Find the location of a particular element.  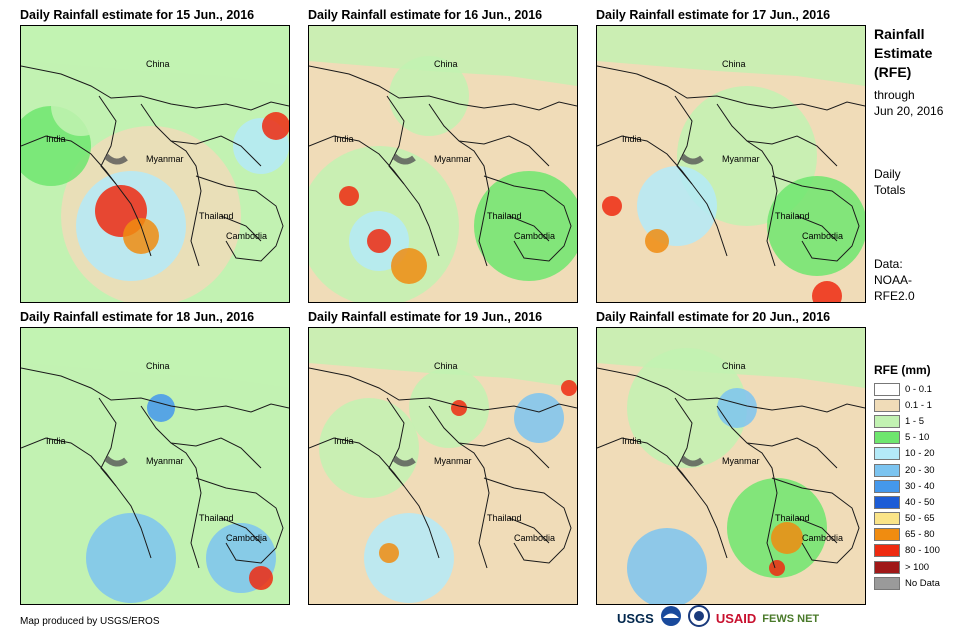

legend-item: 1 - 5 is located at coordinates (907, 421).